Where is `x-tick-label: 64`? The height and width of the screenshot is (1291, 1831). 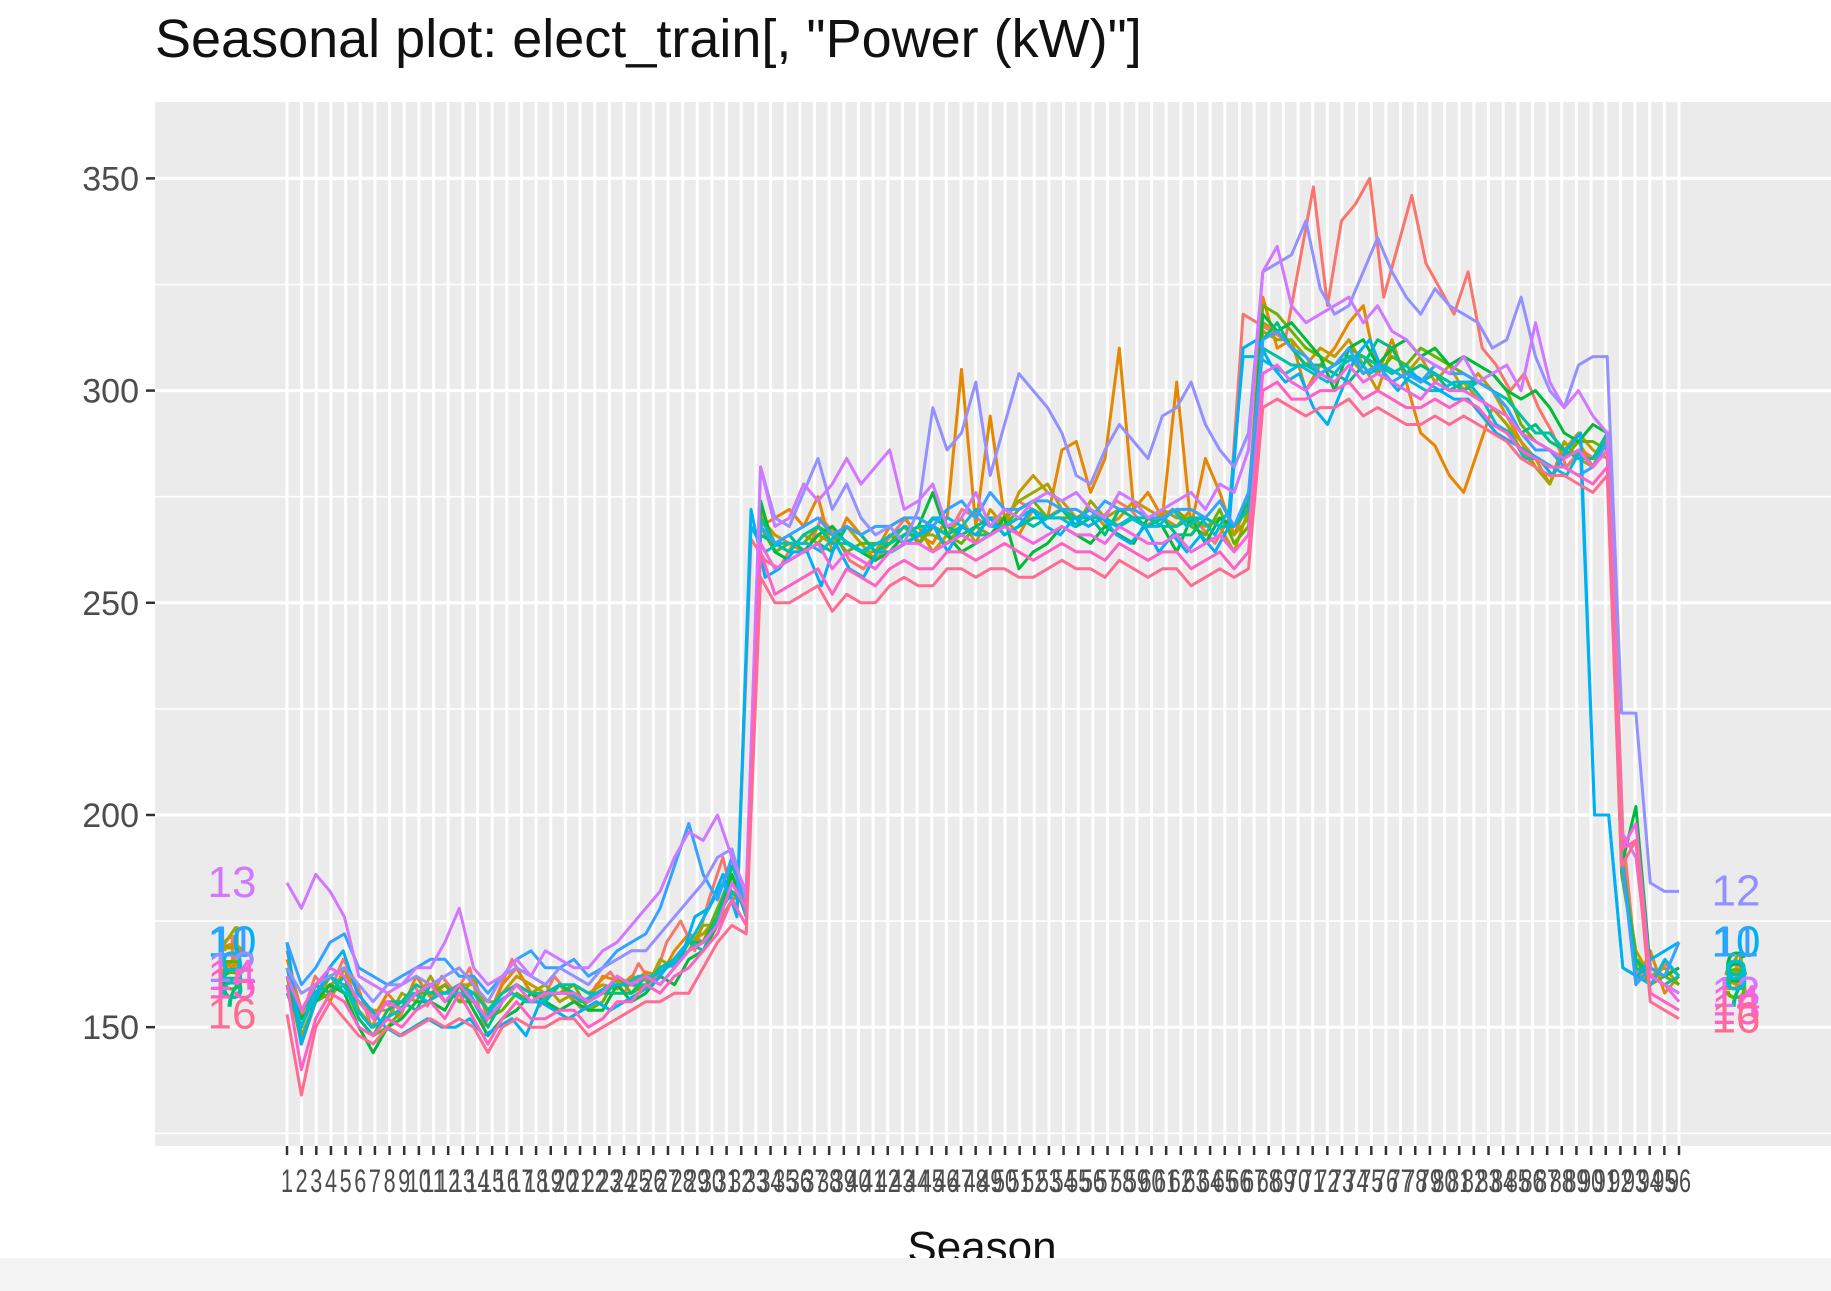
x-tick-label: 64 is located at coordinates (1210, 1181).